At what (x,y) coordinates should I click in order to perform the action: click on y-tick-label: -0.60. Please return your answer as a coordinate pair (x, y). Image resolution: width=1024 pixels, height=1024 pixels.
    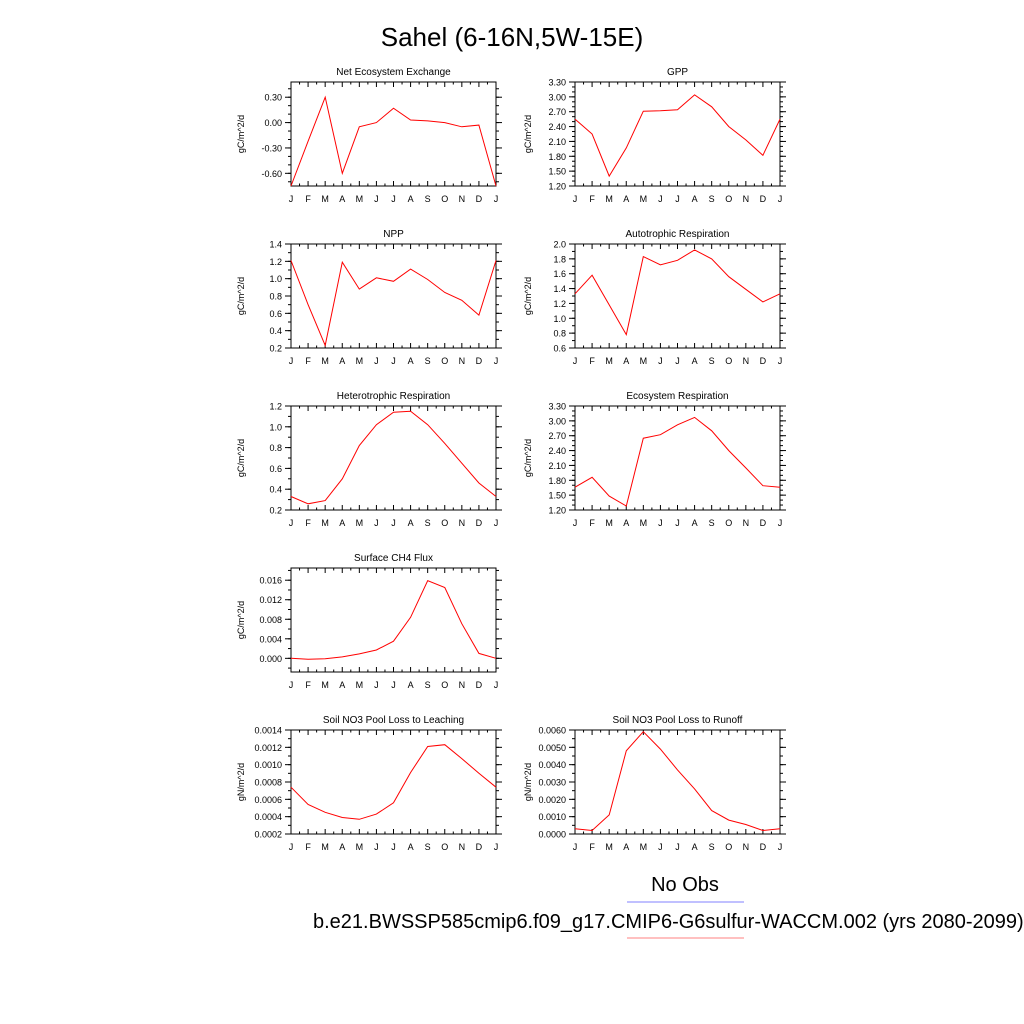
    Looking at the image, I should click on (271, 174).